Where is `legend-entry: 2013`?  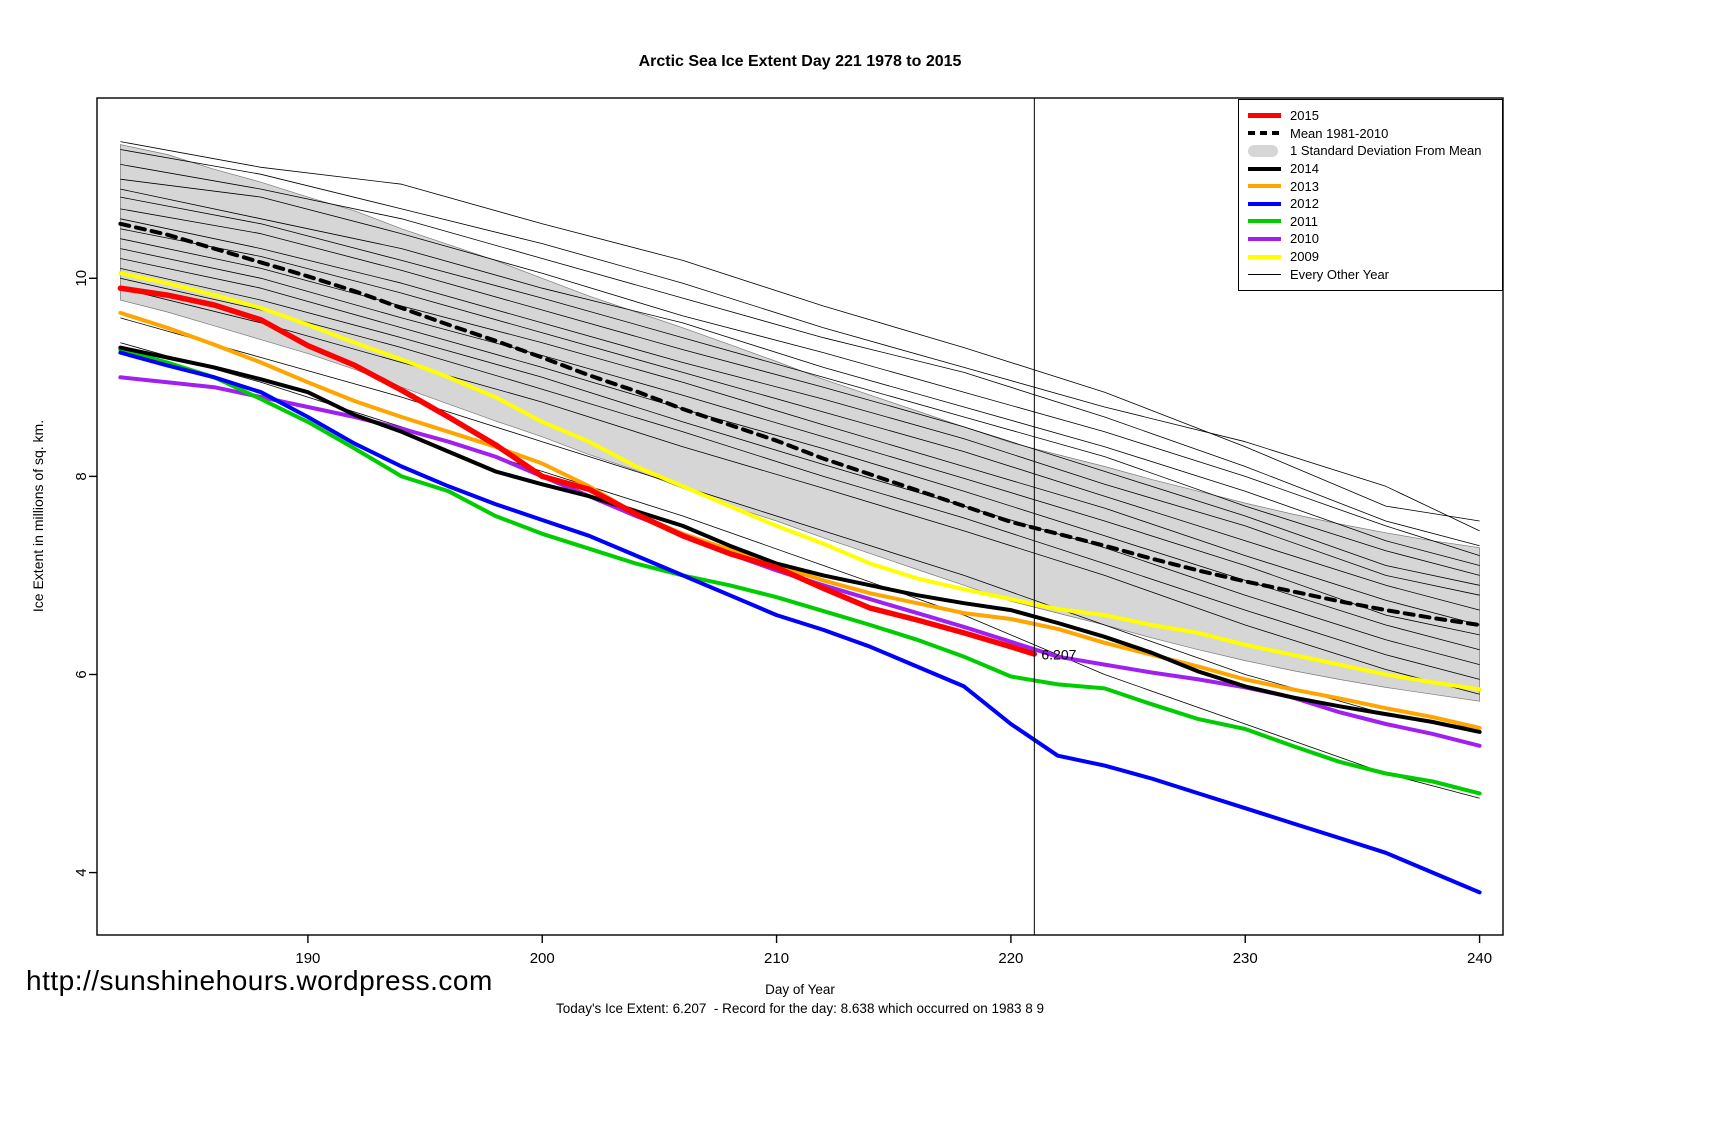 legend-entry: 2013 is located at coordinates (1372, 186).